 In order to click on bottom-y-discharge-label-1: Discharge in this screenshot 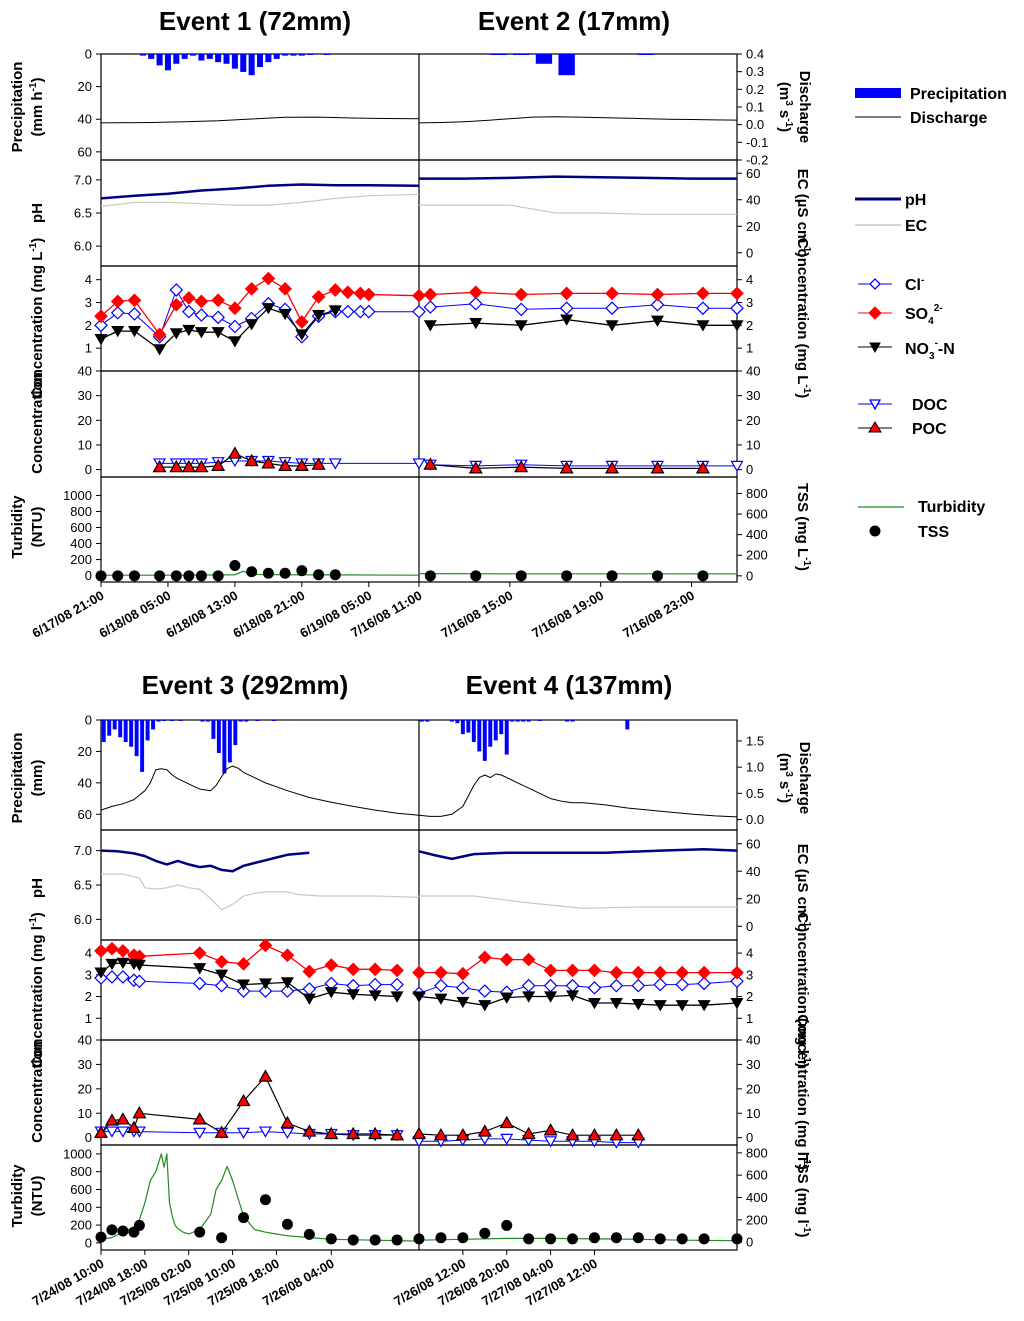, I will do `click(804, 778)`.